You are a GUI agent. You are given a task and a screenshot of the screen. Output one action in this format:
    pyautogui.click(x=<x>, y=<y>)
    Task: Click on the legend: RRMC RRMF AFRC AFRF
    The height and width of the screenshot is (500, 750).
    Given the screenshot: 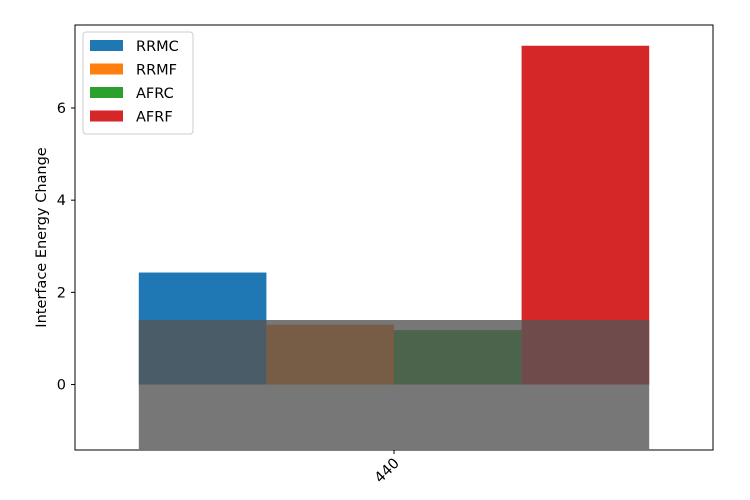 What is the action you would take?
    pyautogui.click(x=138, y=83)
    